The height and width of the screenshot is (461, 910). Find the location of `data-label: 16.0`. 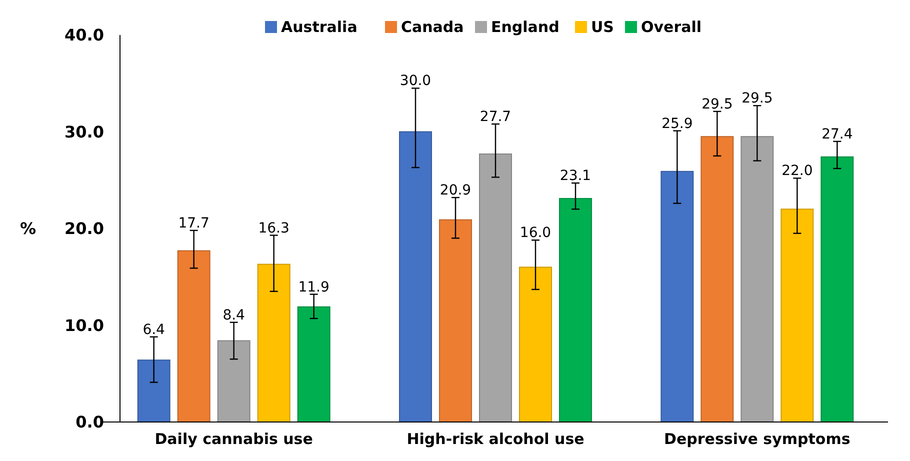

data-label: 16.0 is located at coordinates (536, 233).